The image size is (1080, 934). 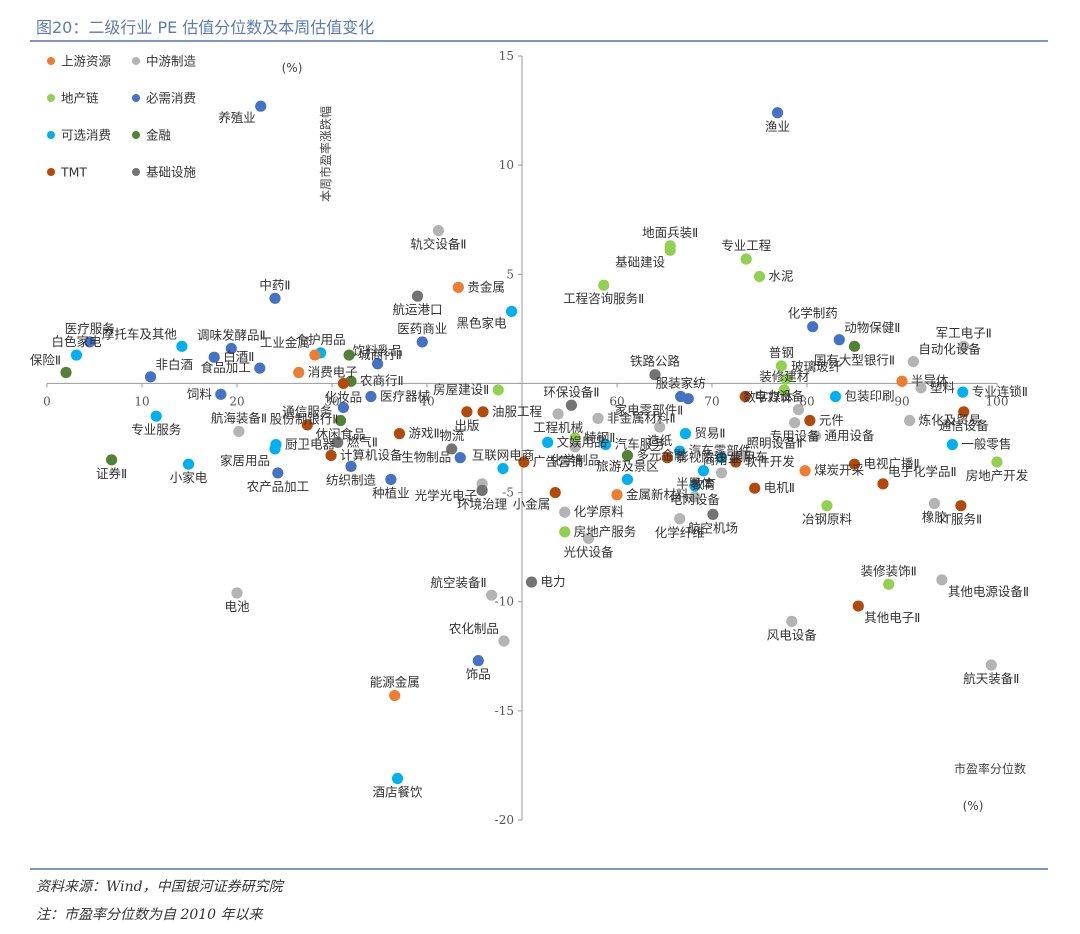 What do you see at coordinates (467, 425) in the screenshot?
I see `point-label: 出版` at bounding box center [467, 425].